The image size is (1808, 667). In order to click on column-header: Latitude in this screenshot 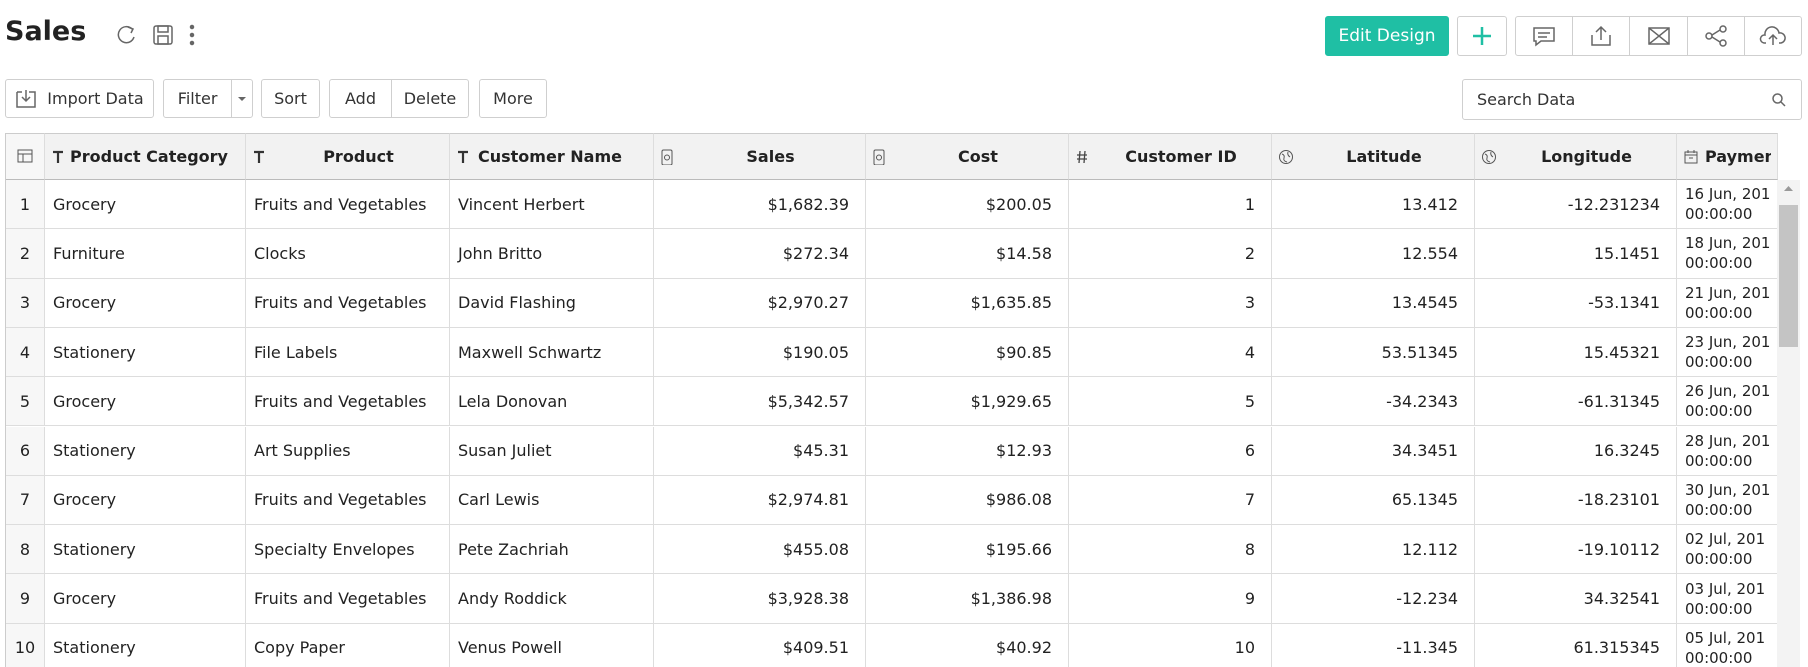, I will do `click(1373, 156)`.